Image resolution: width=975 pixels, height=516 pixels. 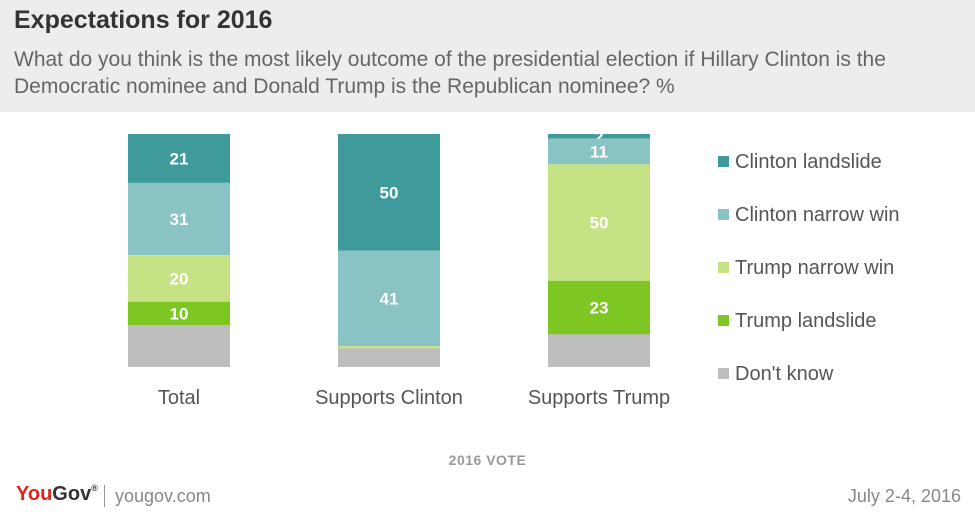 I want to click on data-label: 11, so click(x=599, y=151).